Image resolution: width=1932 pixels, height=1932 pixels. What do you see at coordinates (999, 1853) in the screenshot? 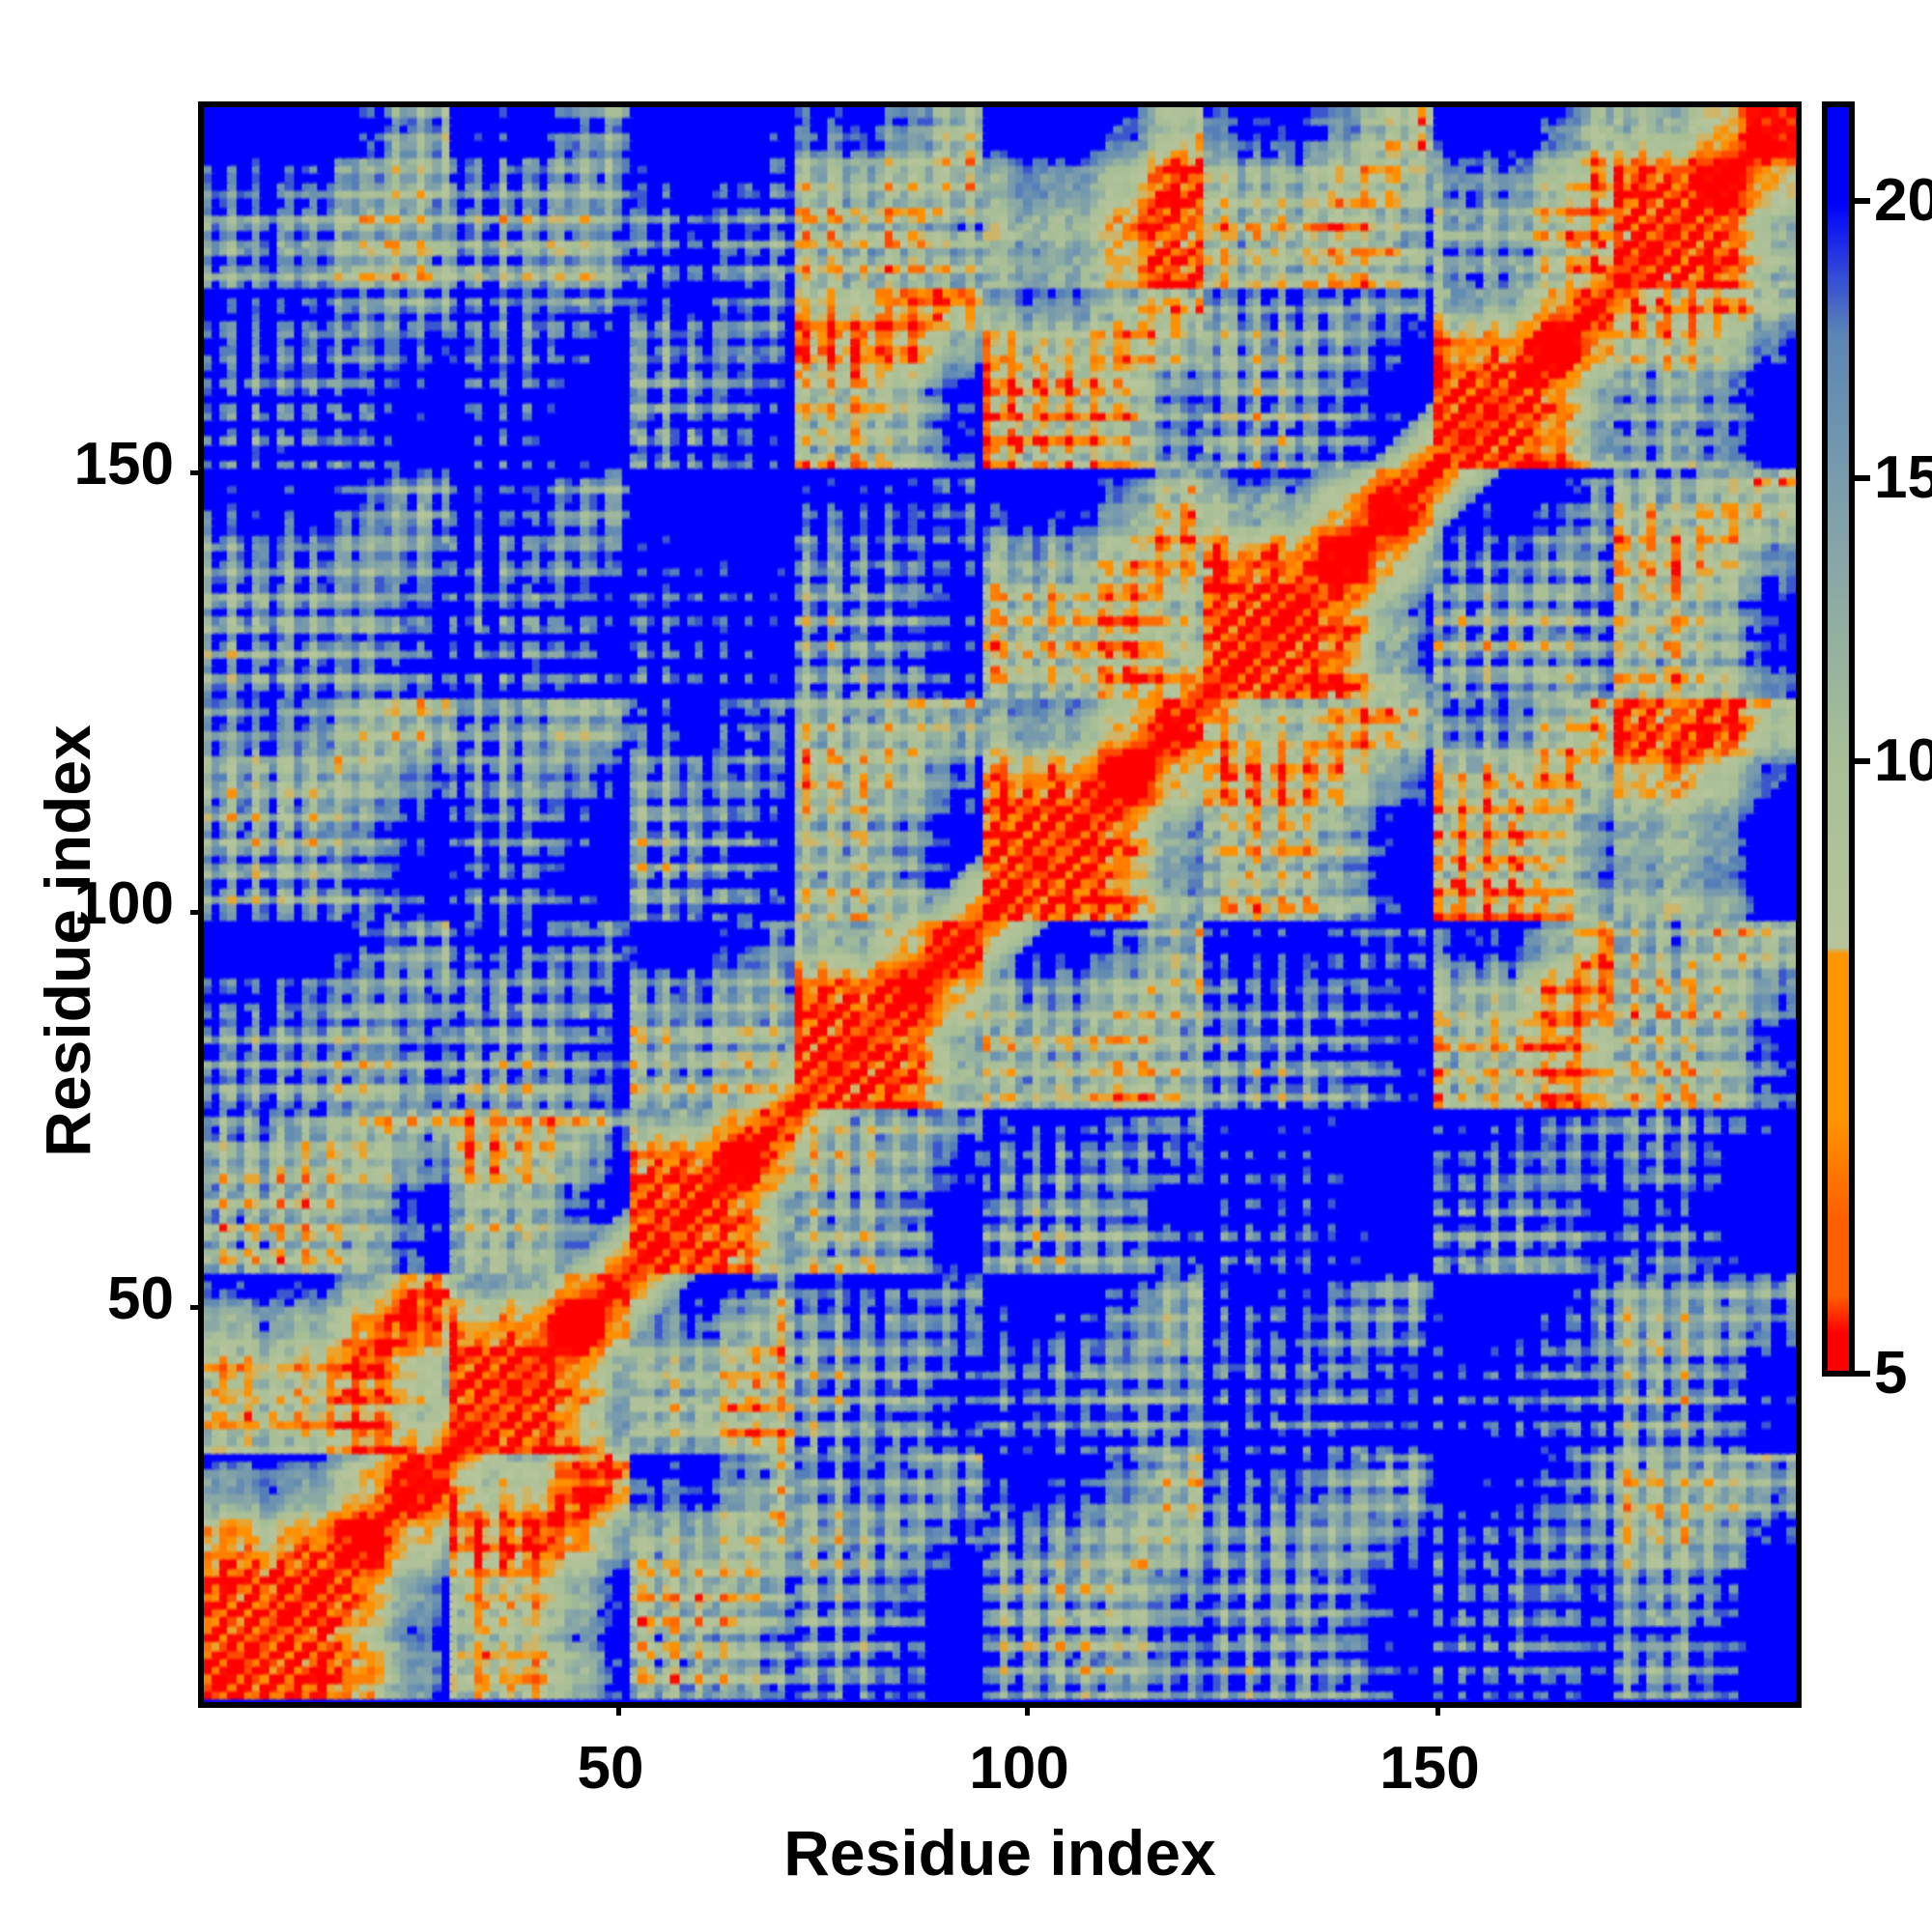
I see `x-axis-title: Residue index` at bounding box center [999, 1853].